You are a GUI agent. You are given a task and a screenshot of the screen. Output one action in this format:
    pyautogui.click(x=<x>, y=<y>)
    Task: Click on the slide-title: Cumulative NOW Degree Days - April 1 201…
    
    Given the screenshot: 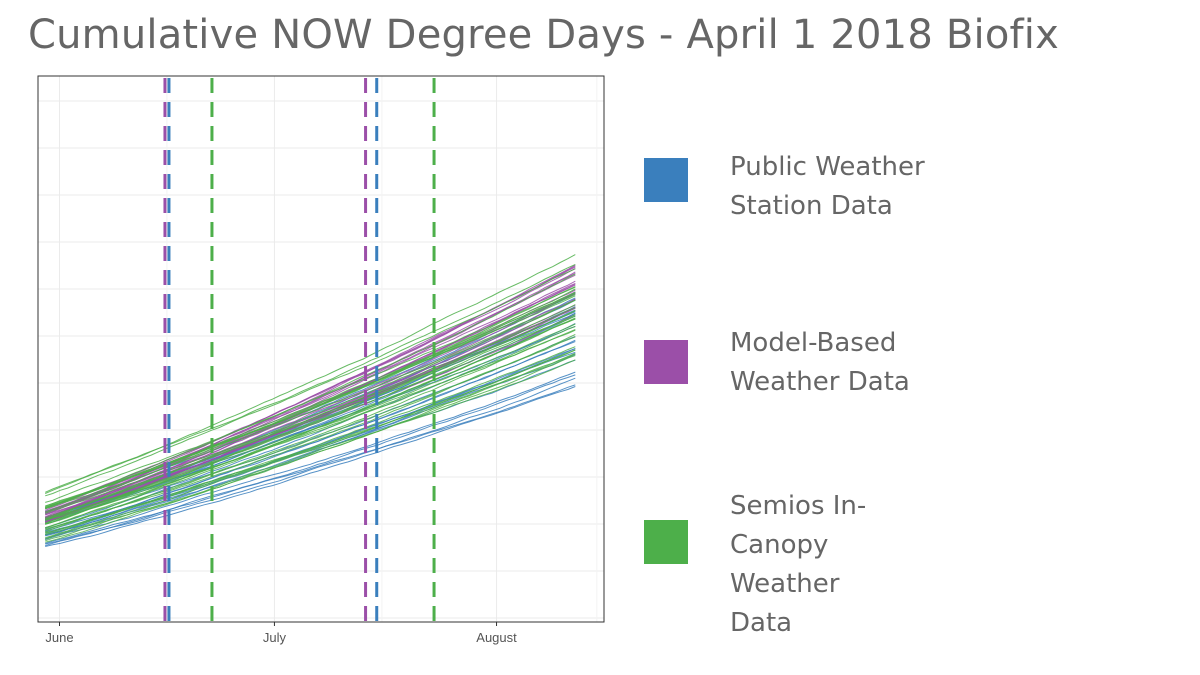 What is the action you would take?
    pyautogui.click(x=543, y=35)
    